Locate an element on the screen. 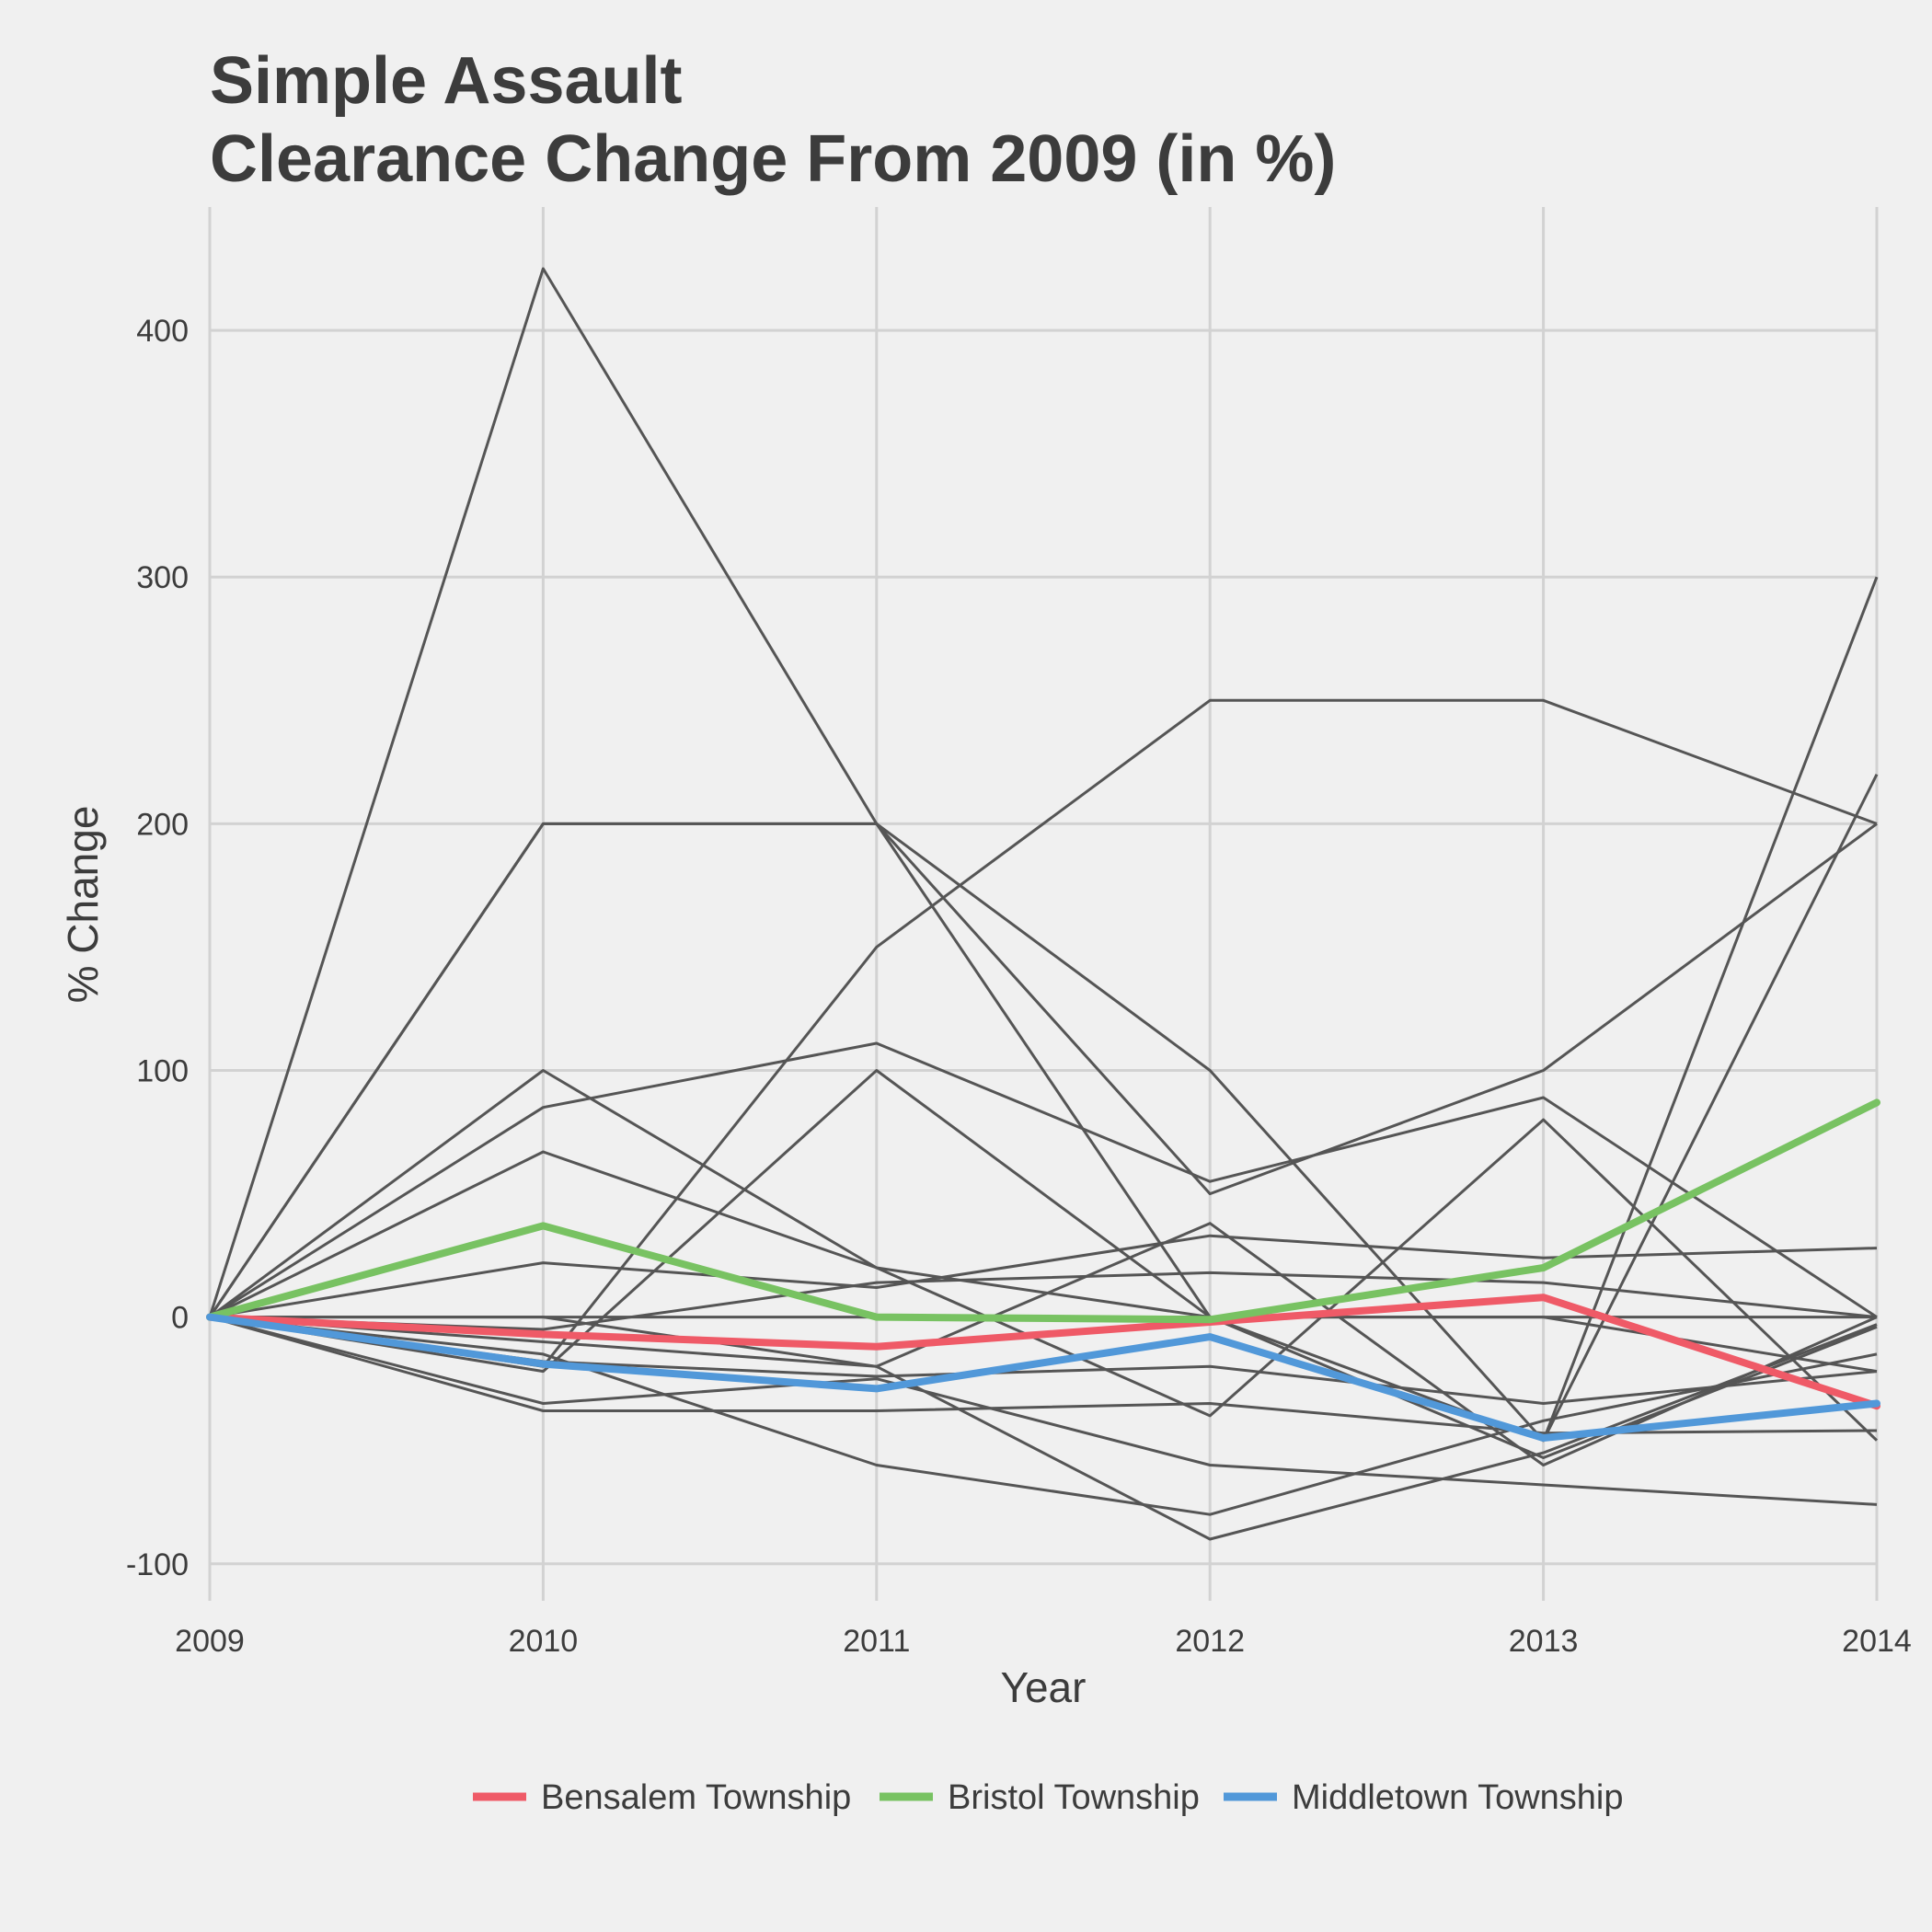 The height and width of the screenshot is (1932, 1932). y-axis-title: % Change is located at coordinates (83, 905).